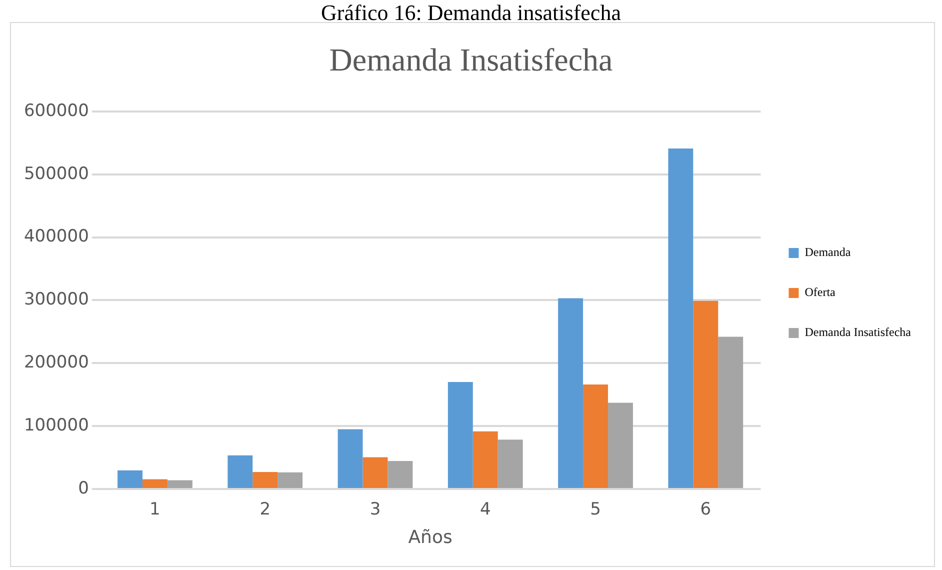 Image resolution: width=942 pixels, height=570 pixels. I want to click on legend-label: Demanda Insatisfecha, so click(858, 332).